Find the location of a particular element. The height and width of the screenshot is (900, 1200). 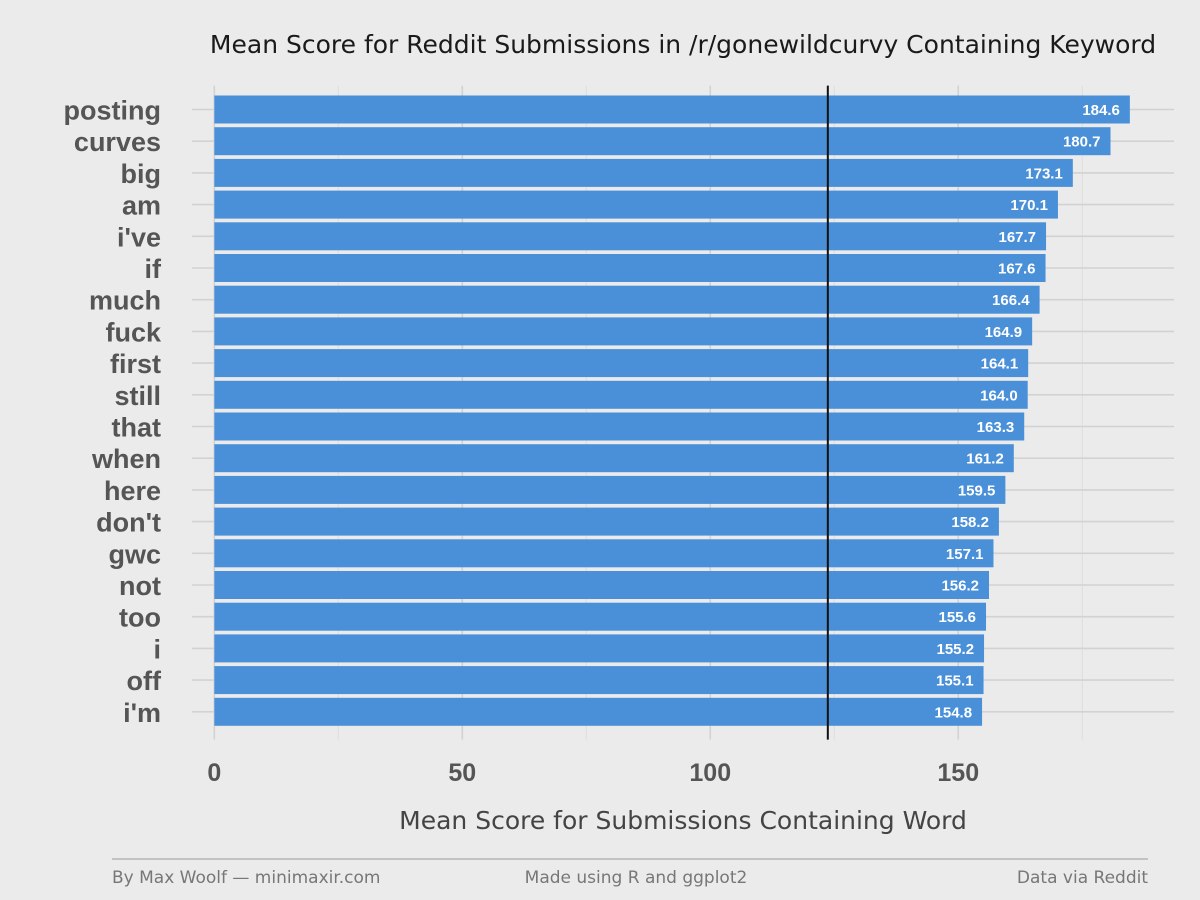

category-label: too is located at coordinates (140, 618).